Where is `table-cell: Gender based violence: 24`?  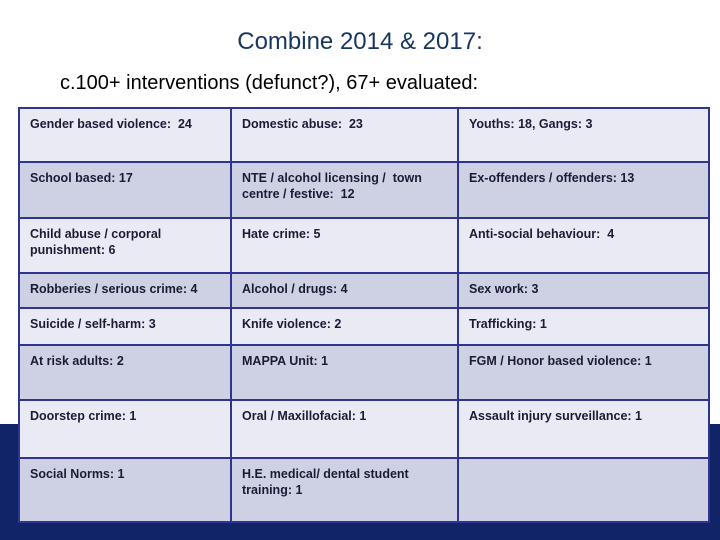 table-cell: Gender based violence: 24 is located at coordinates (125, 135).